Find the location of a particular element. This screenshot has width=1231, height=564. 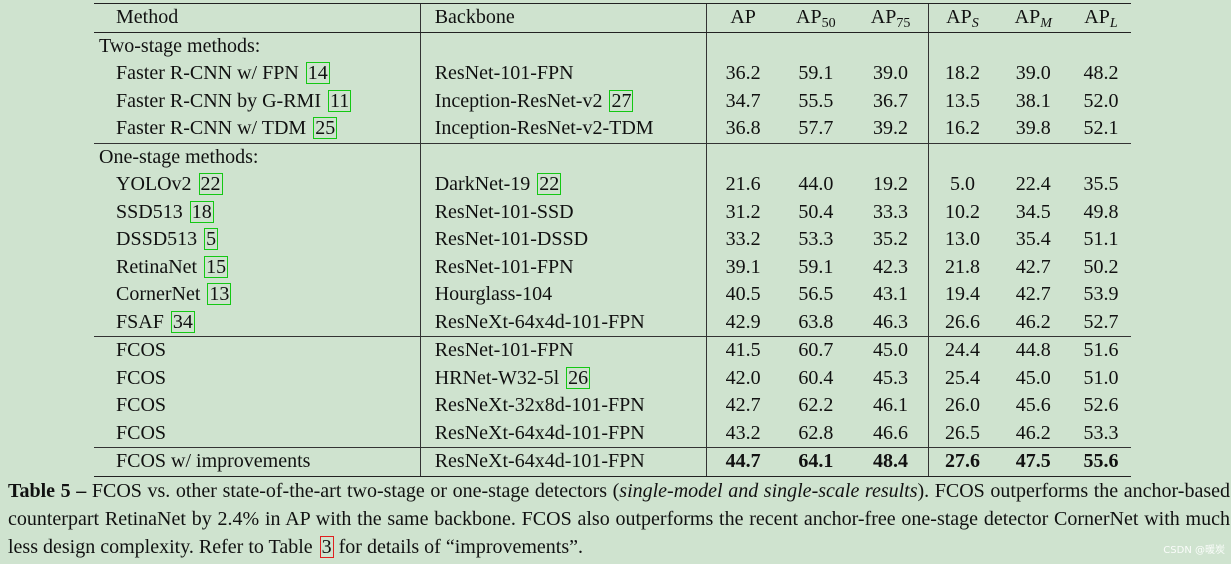

apl-cell: 53.3 is located at coordinates (1101, 432).